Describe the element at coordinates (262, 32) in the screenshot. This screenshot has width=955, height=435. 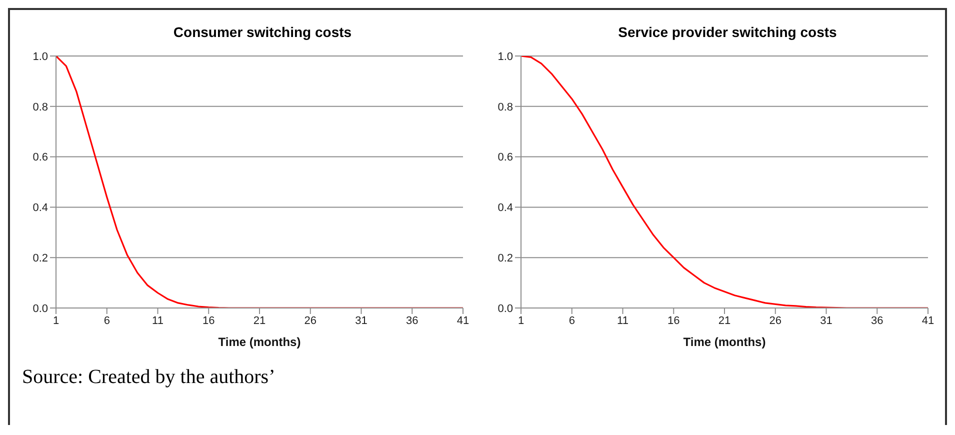
I see `chart-title: Consumer switching costs` at that location.